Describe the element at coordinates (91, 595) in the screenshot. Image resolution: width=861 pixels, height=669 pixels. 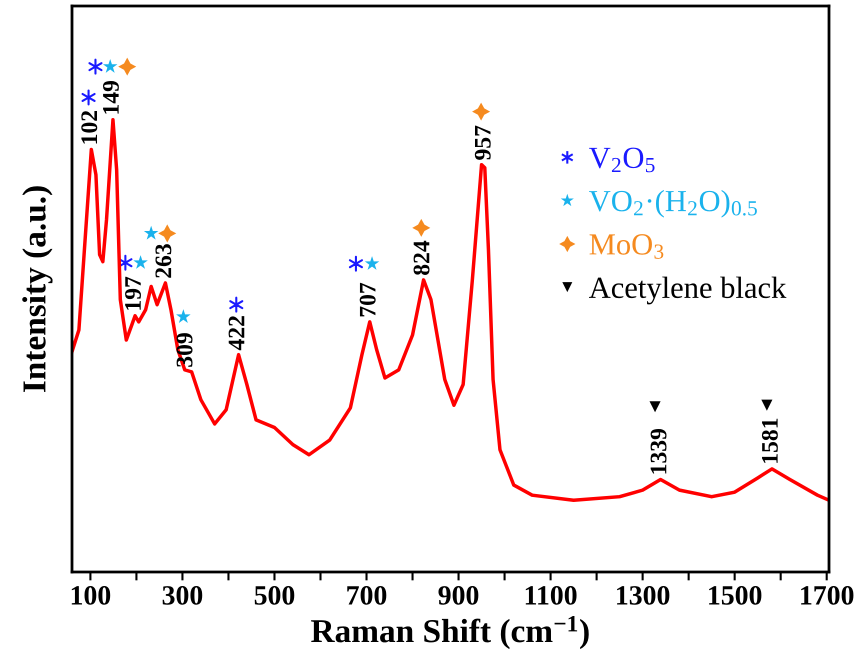
I see `x-tick-label: 100` at that location.